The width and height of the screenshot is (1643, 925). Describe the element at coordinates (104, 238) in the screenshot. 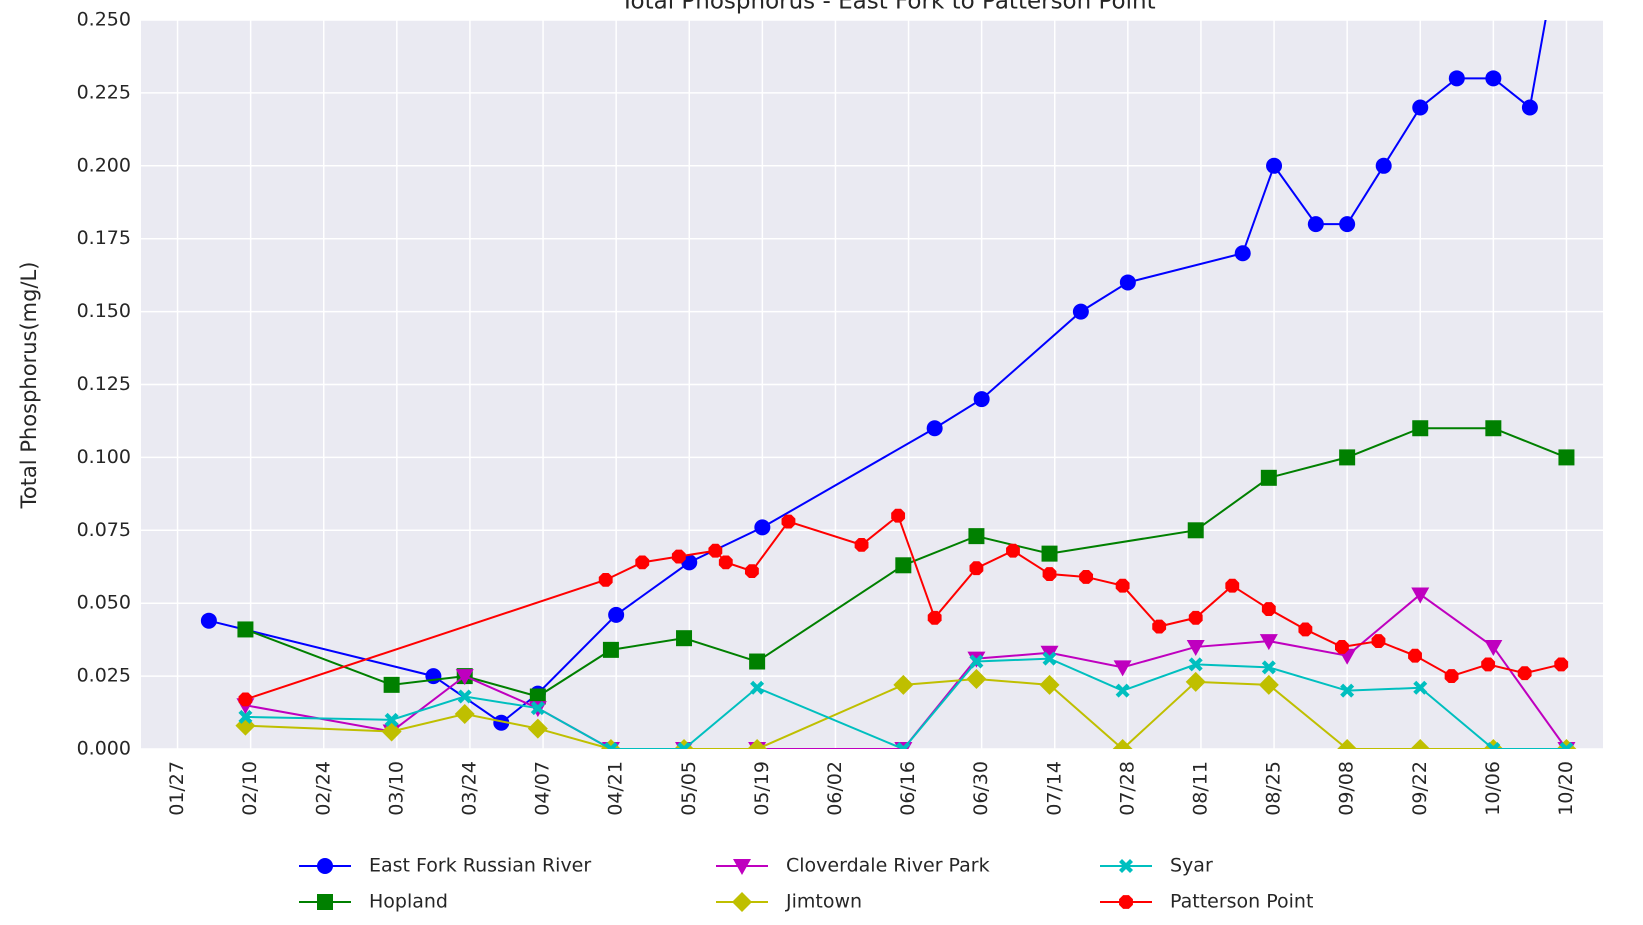

I see `y-tick-label: 0.175` at that location.